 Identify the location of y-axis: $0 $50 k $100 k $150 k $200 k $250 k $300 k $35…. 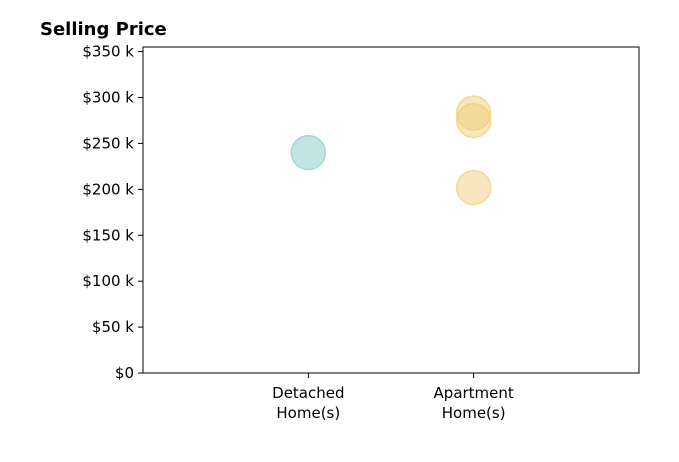
(112, 212).